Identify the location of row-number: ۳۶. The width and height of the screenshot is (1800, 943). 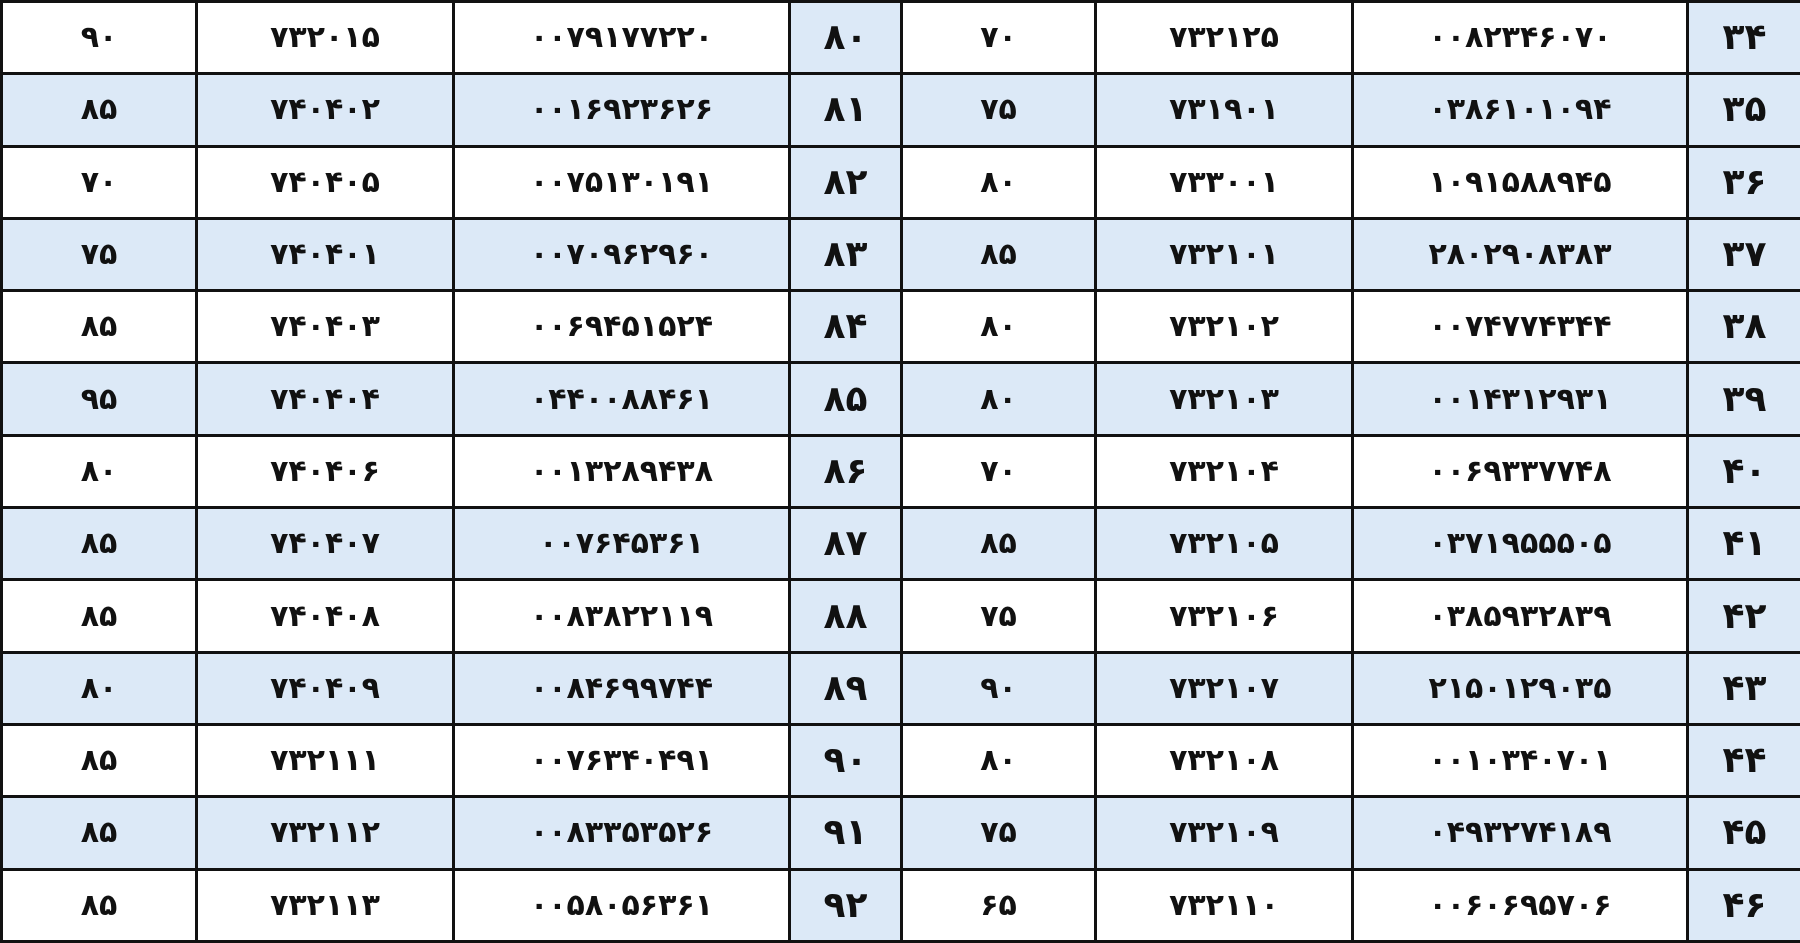
(1743, 182).